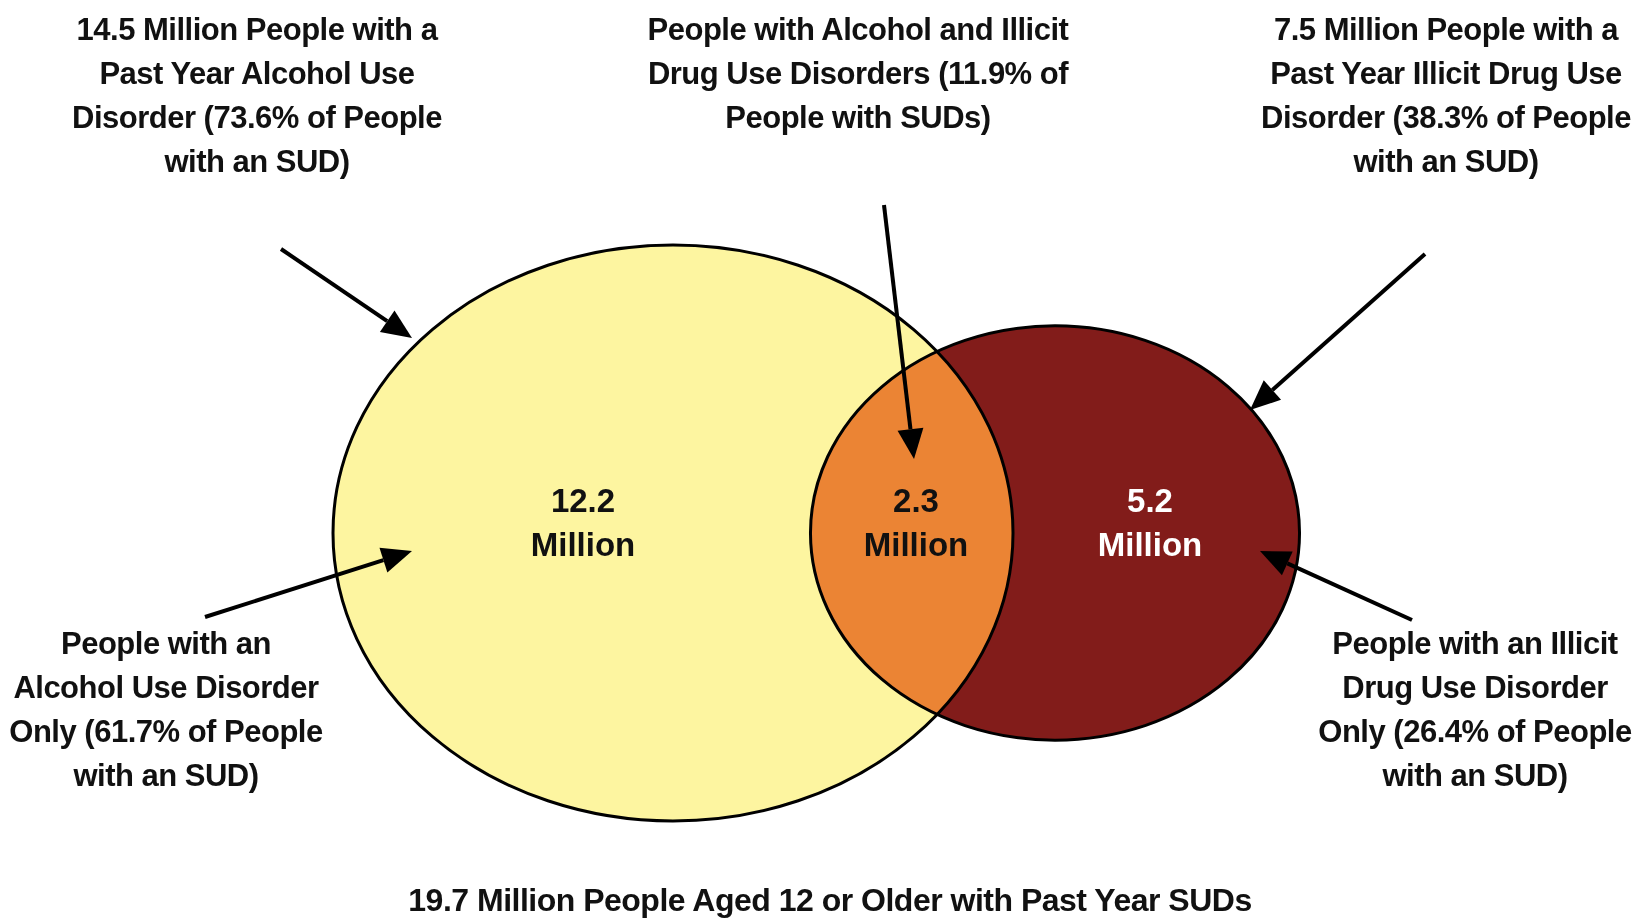 This screenshot has width=1647, height=923. What do you see at coordinates (830, 900) in the screenshot?
I see `text: 19.7 Million People Aged 12 or Older with Past Year SUDs` at bounding box center [830, 900].